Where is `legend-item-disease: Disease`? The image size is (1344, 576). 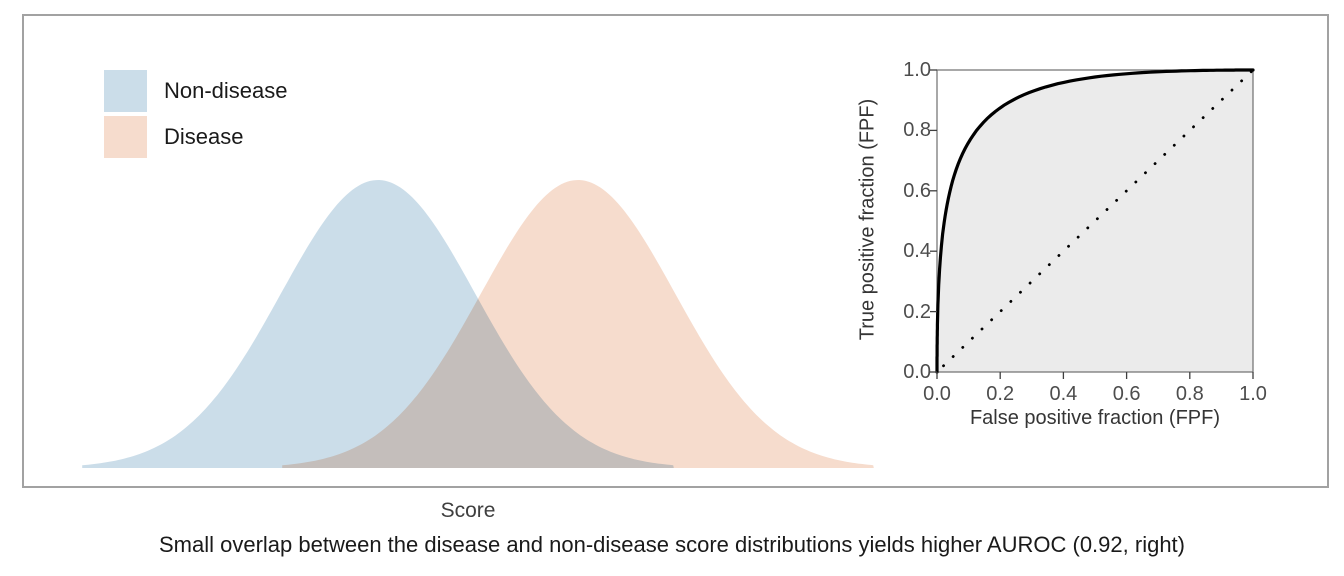 legend-item-disease: Disease is located at coordinates (173, 137).